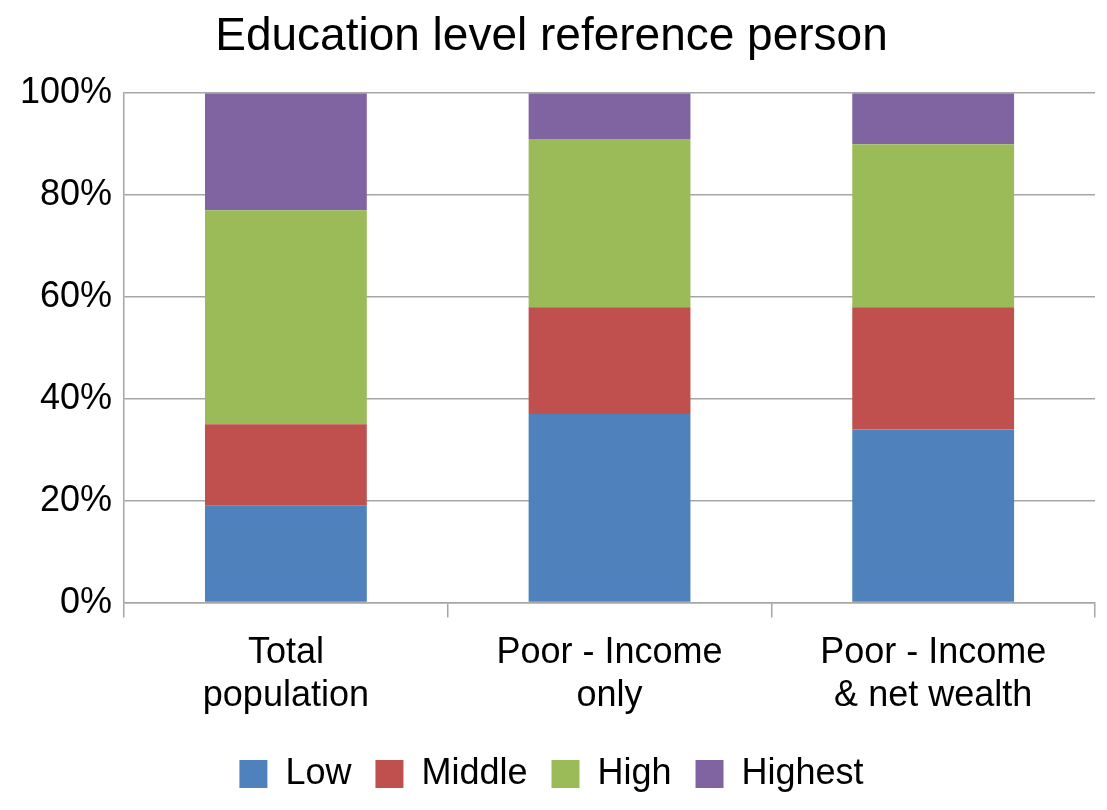  Describe the element at coordinates (474, 771) in the screenshot. I see `legend-label: Middle` at that location.